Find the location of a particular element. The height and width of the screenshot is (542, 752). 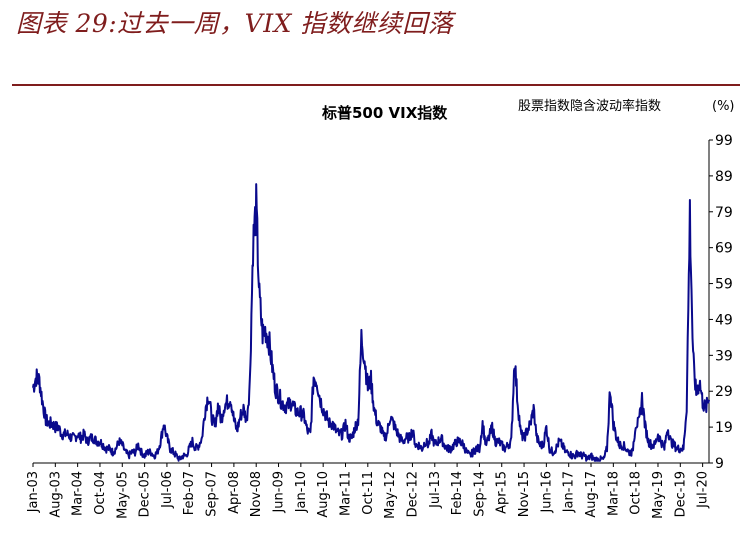

y-tick-label: 59 is located at coordinates (724, 285).